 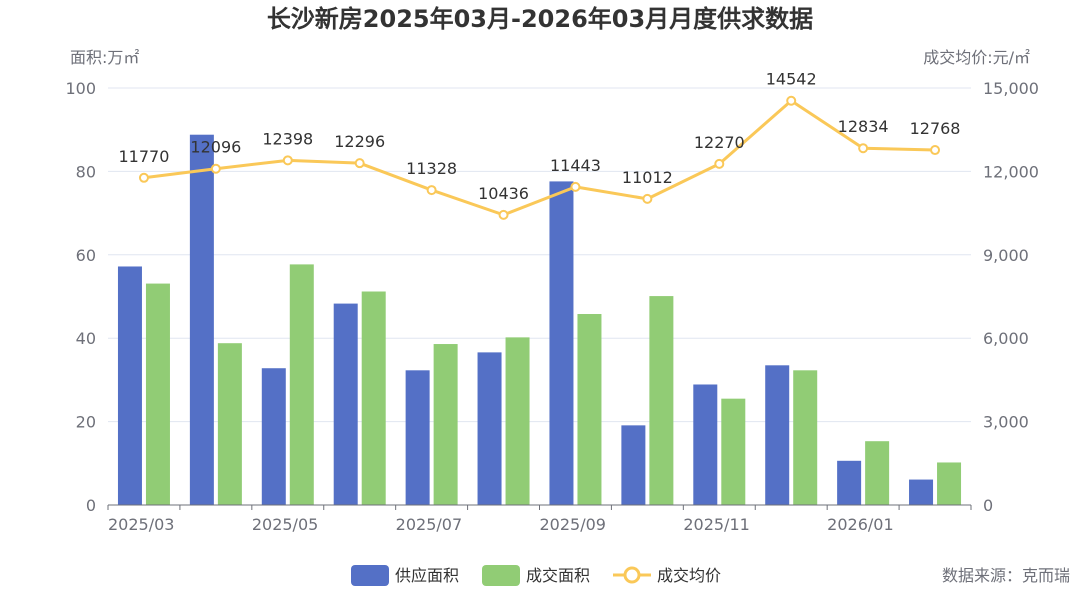 What do you see at coordinates (1011, 88) in the screenshot?
I see `y-right-tick-label: 15,000` at bounding box center [1011, 88].